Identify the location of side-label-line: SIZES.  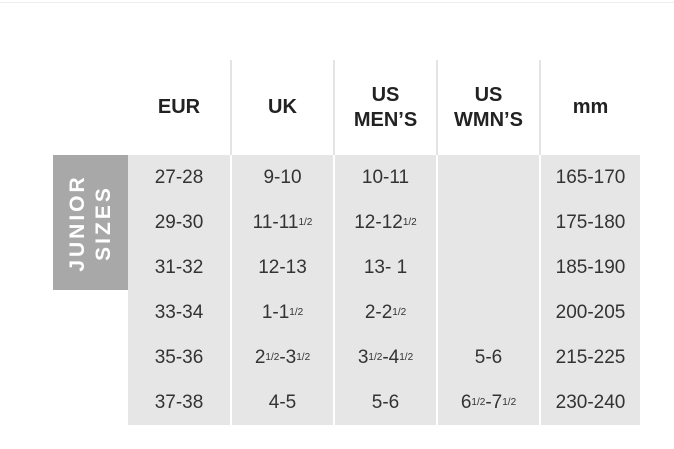
(103, 222).